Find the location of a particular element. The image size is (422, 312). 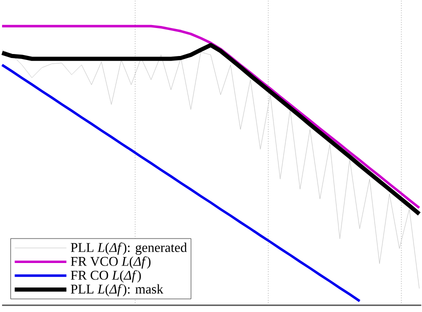

legend-label: FR CO L(Δf) is located at coordinates (105, 276).